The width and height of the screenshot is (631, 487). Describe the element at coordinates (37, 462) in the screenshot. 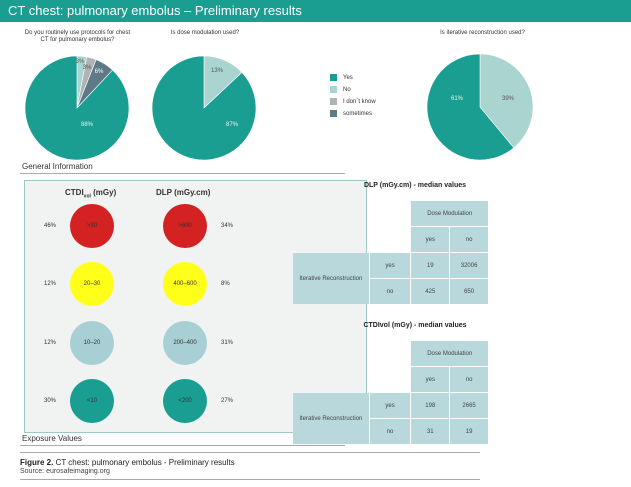

I see `figure-number: Figure 2.` at that location.